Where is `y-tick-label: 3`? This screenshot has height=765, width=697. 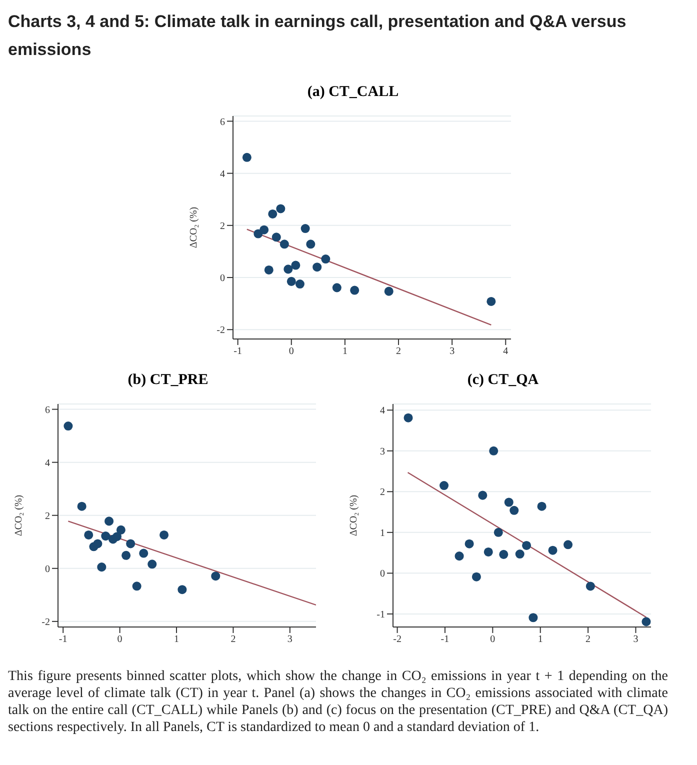 y-tick-label: 3 is located at coordinates (382, 452).